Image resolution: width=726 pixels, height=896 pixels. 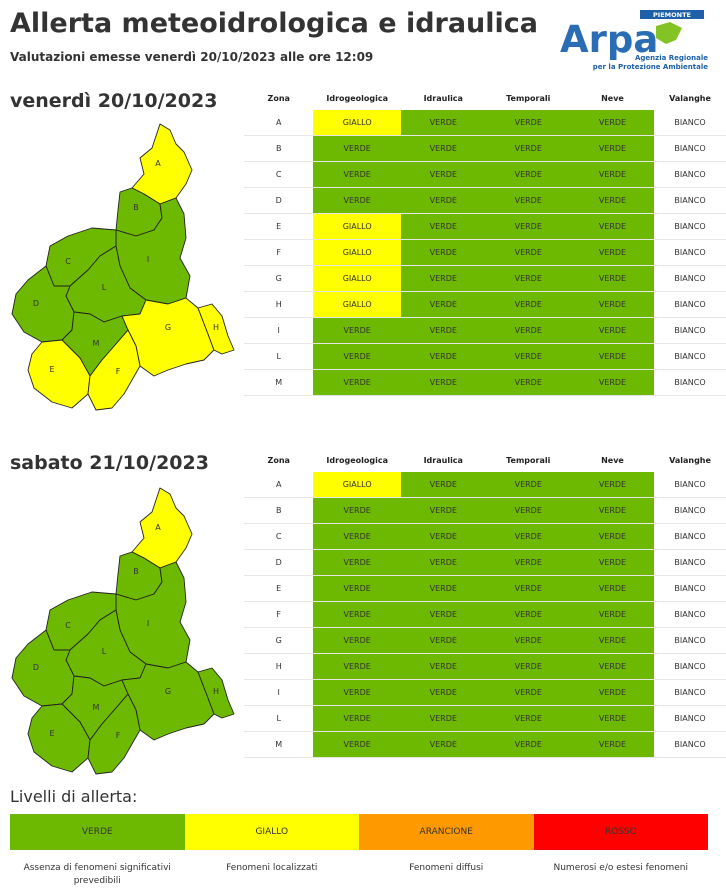 What do you see at coordinates (272, 868) in the screenshot?
I see `legend-desc-giallo: Fenomeni localizzati` at bounding box center [272, 868].